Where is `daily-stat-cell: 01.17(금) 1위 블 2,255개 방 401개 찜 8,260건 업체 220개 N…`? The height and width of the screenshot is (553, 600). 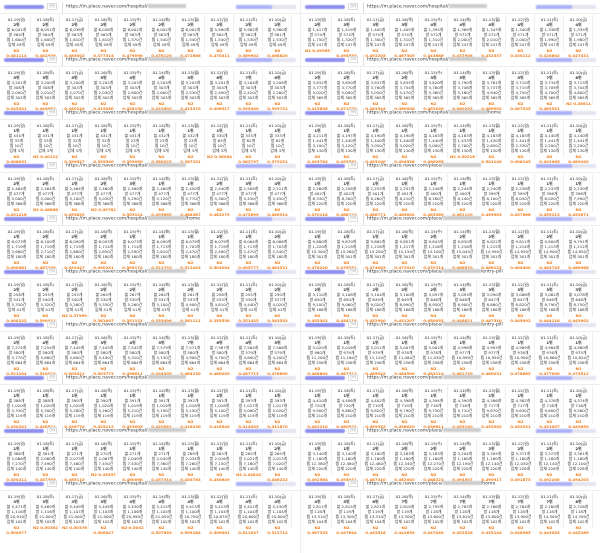
daily-stat-cell: 01.17(금) 1위 블 2,255개 방 401개 찜 8,260건 업체 220개 N… is located at coordinates (376, 195).